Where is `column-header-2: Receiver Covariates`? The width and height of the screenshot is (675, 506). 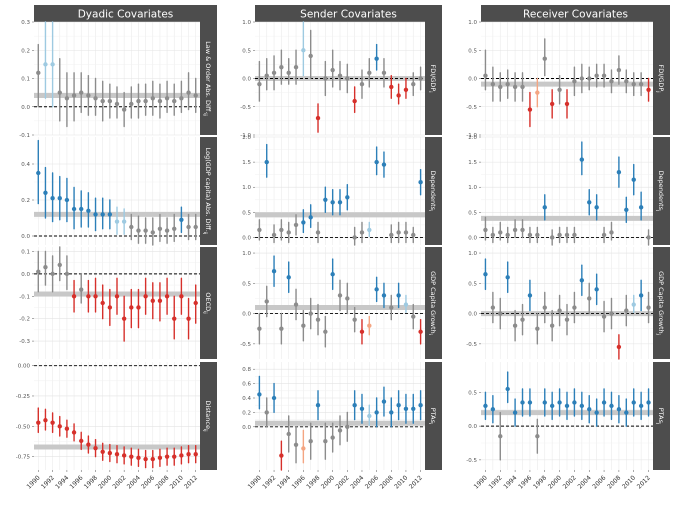
column-header-2: Receiver Covariates is located at coordinates (575, 15).